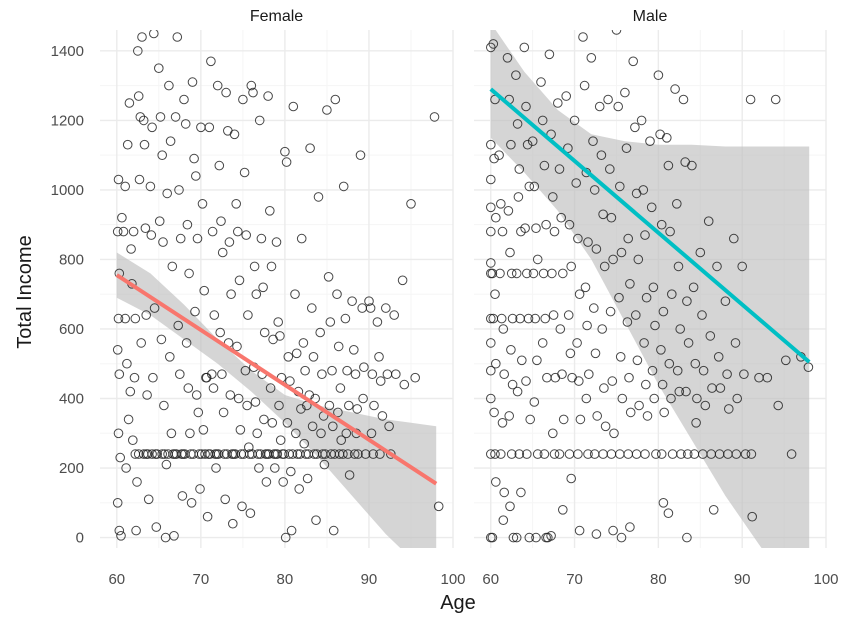  I want to click on x-tick-label: 80, so click(658, 579).